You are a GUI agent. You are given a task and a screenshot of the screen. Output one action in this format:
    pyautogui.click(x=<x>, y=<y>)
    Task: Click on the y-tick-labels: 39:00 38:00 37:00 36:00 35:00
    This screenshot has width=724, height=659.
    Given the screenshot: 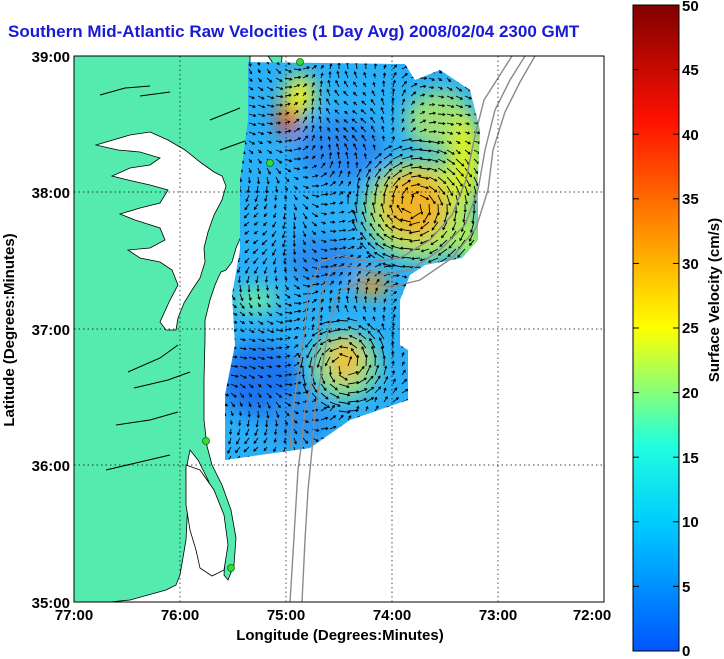 What is the action you would take?
    pyautogui.click(x=51, y=330)
    